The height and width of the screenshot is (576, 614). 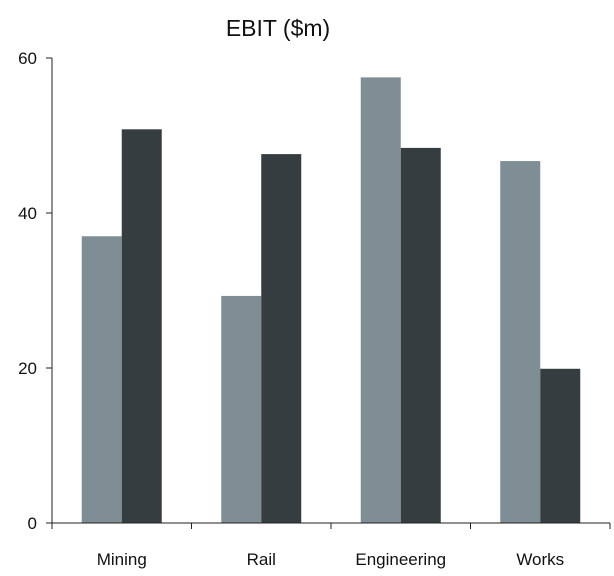 What do you see at coordinates (27, 213) in the screenshot?
I see `y-tick-label: 40` at bounding box center [27, 213].